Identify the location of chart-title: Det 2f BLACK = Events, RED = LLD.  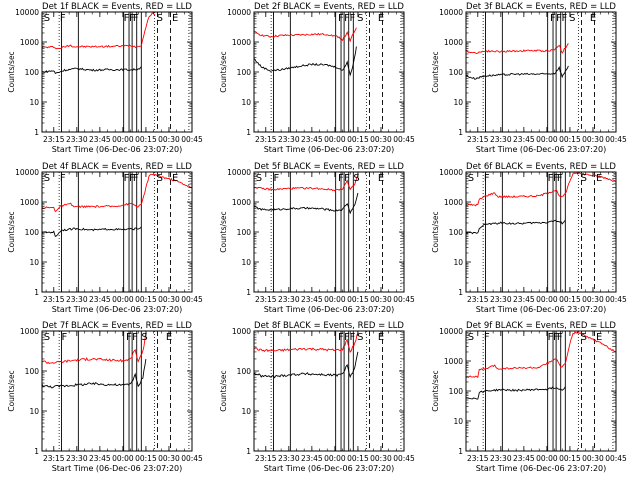
(329, 7).